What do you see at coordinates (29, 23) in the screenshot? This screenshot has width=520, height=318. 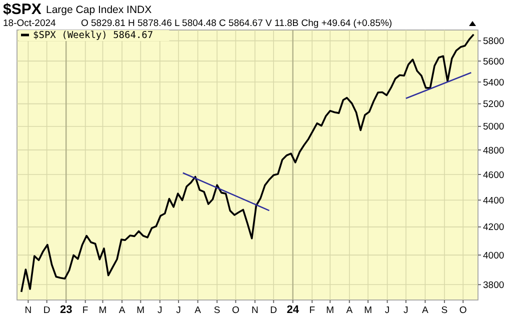 I see `text: 18-Oct-2024` at bounding box center [29, 23].